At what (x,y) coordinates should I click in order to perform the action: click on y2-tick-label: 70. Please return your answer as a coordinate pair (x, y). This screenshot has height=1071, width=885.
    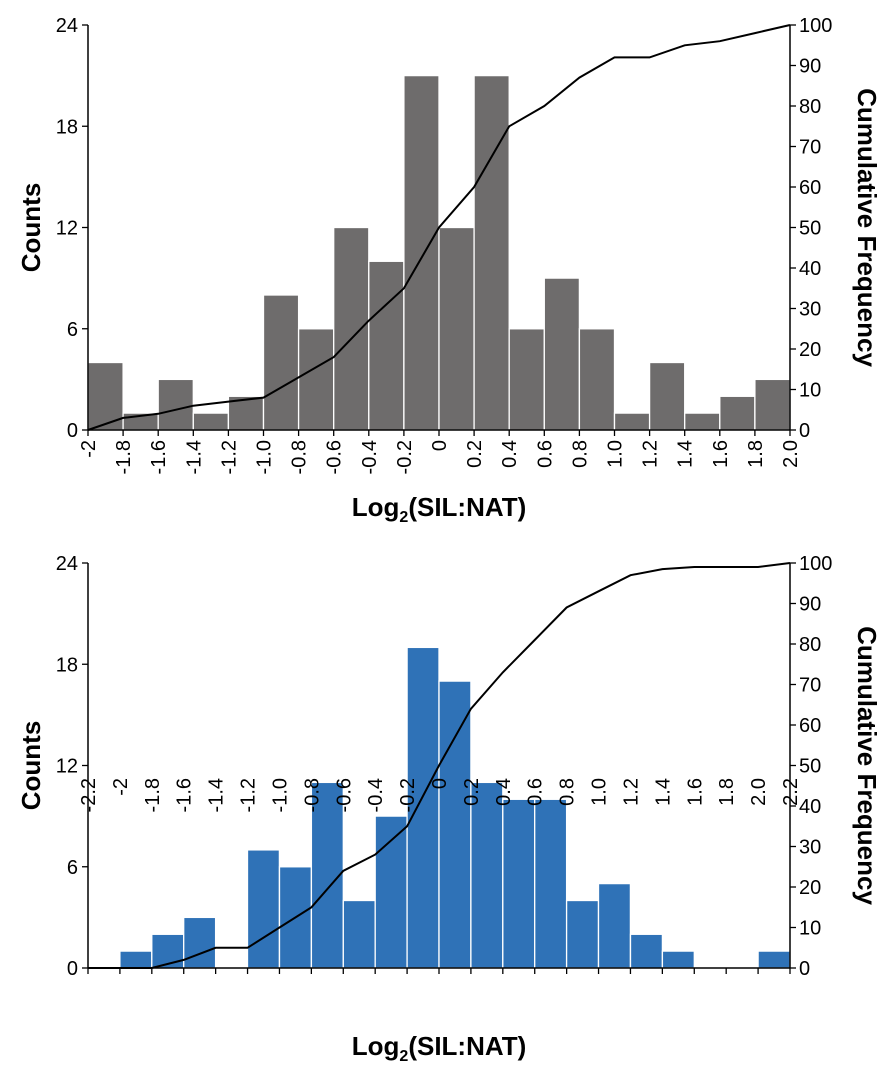
    Looking at the image, I should click on (810, 148).